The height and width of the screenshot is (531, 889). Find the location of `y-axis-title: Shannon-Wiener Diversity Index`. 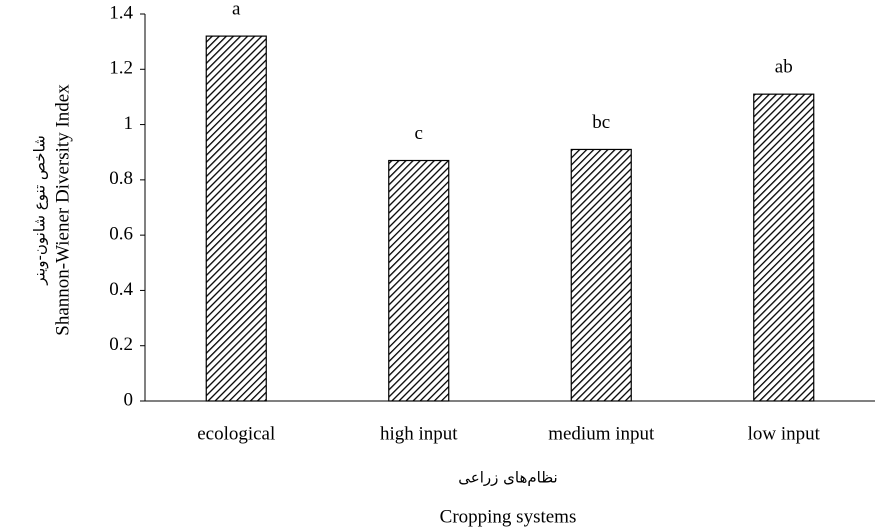

y-axis-title: Shannon-Wiener Diversity Index is located at coordinates (62, 210).